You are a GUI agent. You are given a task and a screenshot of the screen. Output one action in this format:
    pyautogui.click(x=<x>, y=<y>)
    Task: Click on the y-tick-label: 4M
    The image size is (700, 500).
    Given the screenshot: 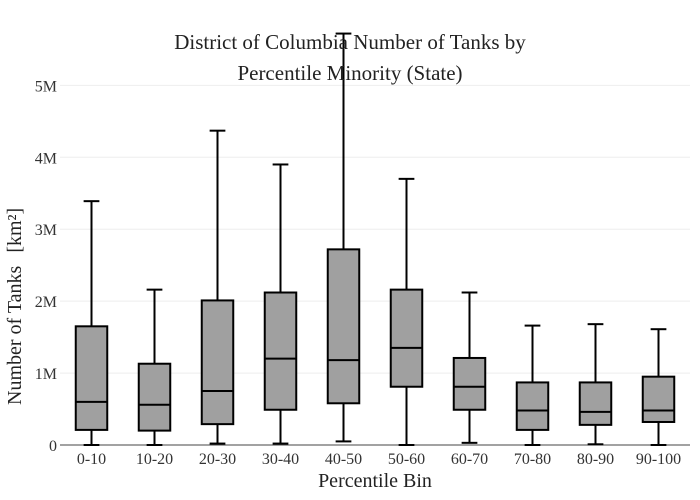 What is the action you would take?
    pyautogui.click(x=46, y=158)
    